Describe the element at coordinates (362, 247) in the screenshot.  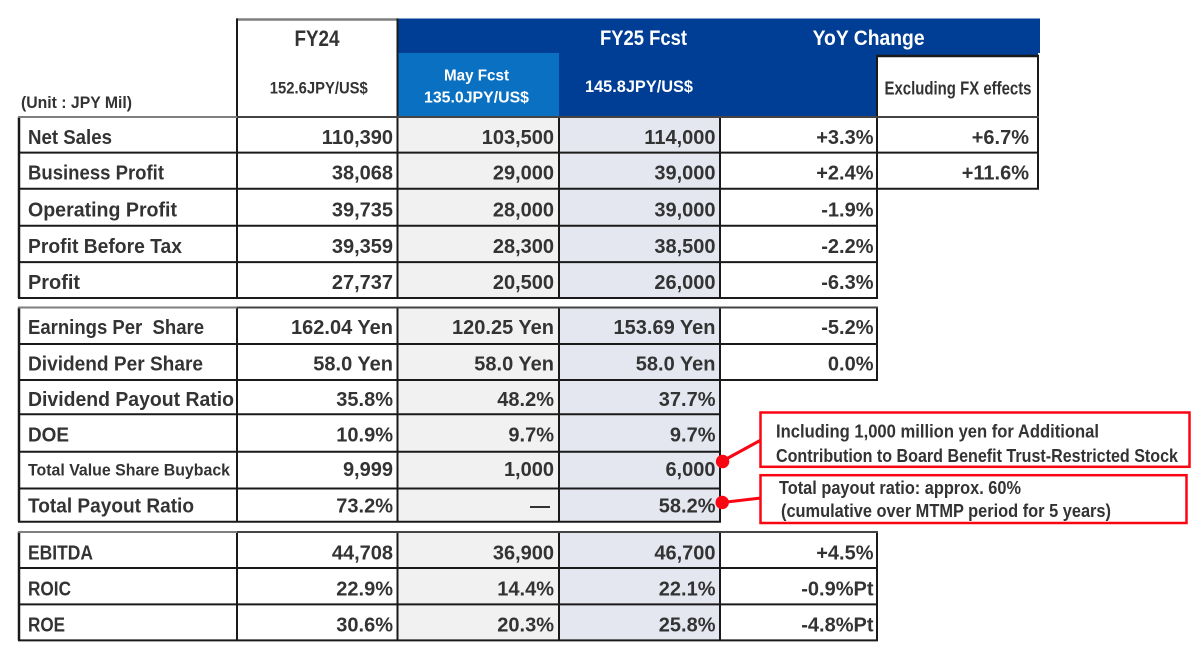
I see `svg-text: 39,359` at that location.